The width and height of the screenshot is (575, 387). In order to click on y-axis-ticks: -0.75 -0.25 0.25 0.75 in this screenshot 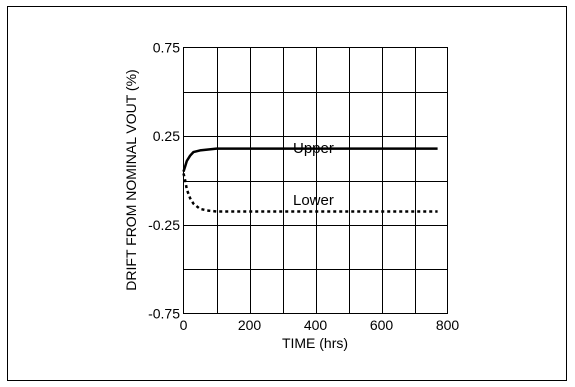, I will do `click(164, 181)`.